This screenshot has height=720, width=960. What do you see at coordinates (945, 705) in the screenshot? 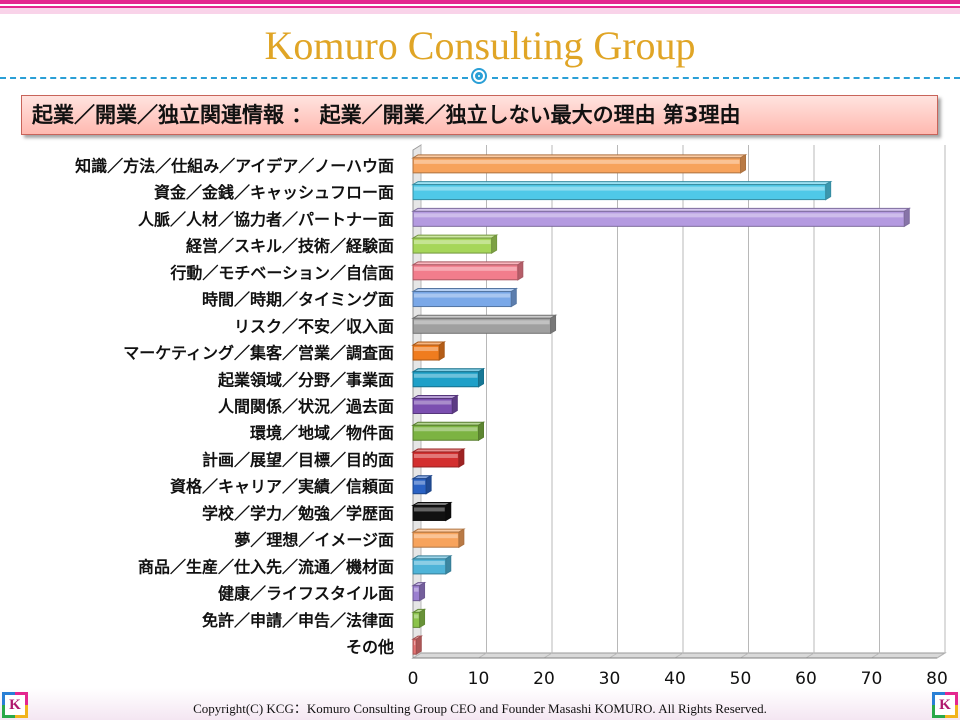
I see `kcg-logo-right-icon: K` at bounding box center [945, 705].